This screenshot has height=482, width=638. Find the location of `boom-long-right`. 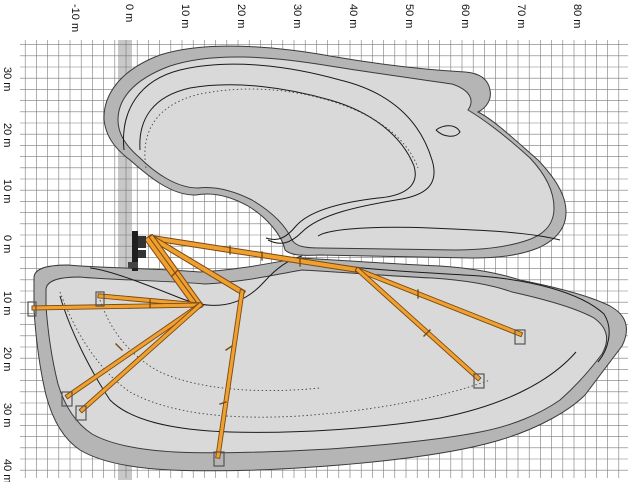

boom-long-right is located at coordinates (336, 286).